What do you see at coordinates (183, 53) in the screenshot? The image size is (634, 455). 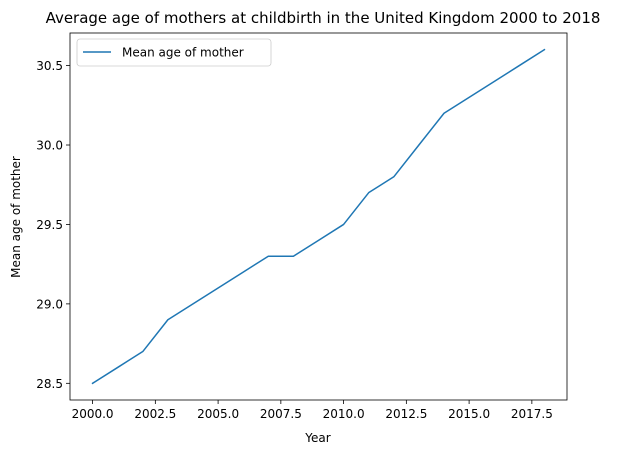 I see `legend-label: Mean age of mother` at bounding box center [183, 53].